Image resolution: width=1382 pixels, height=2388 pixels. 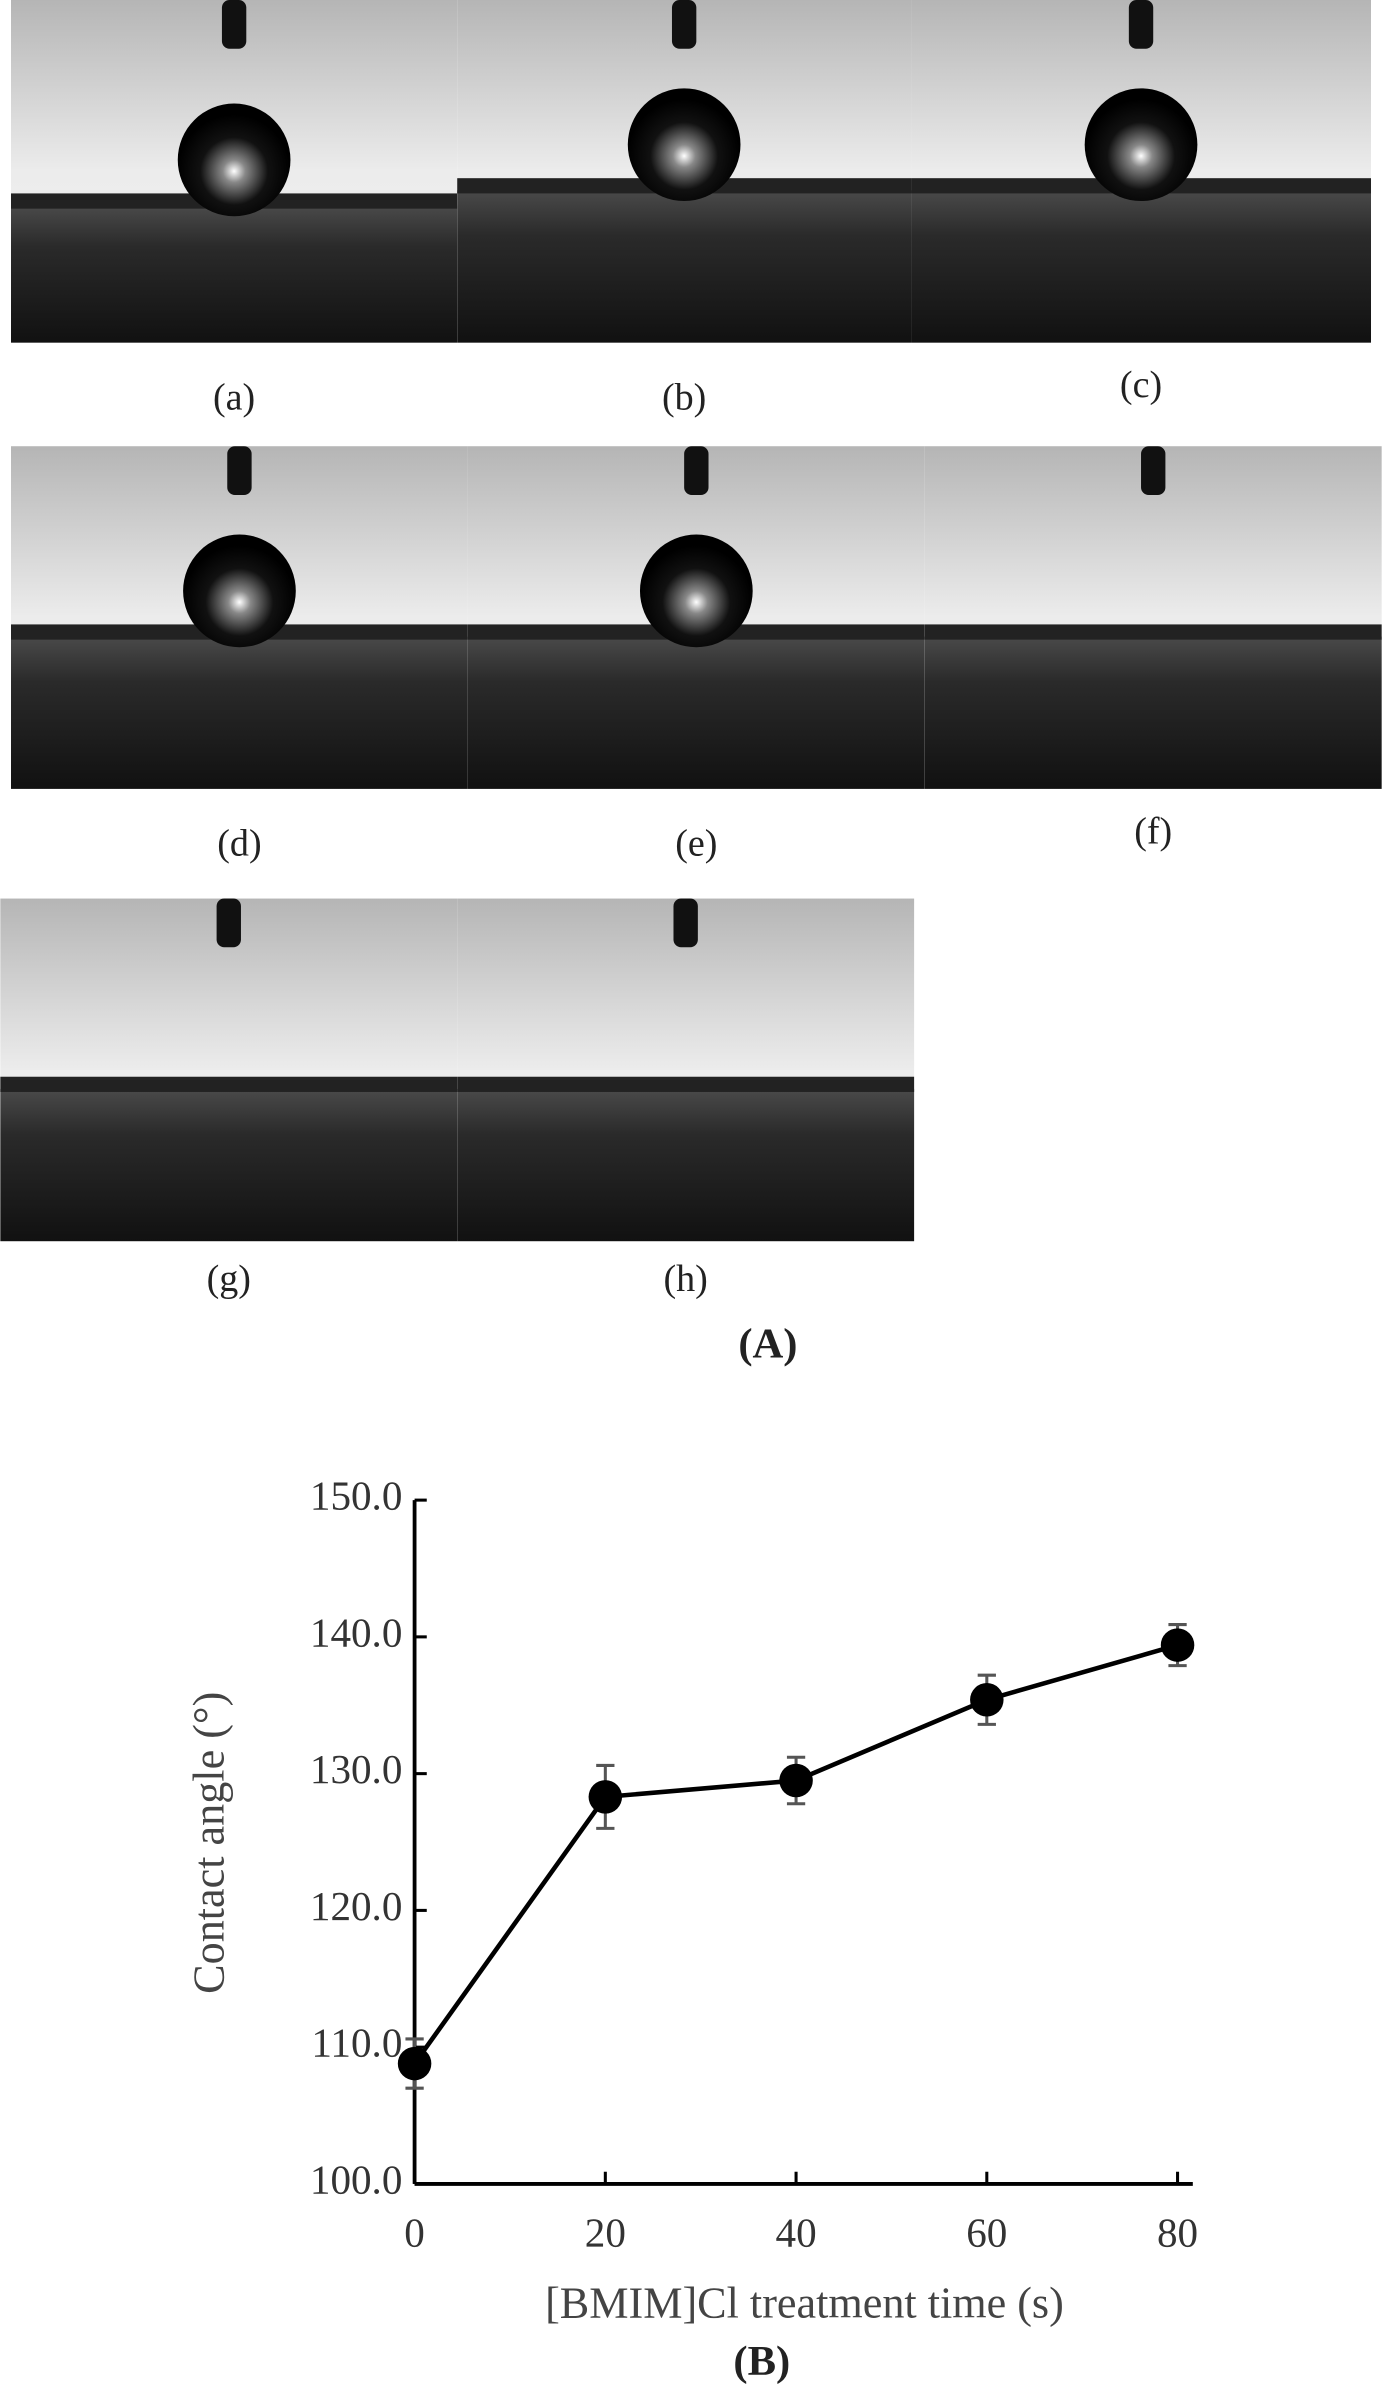 What do you see at coordinates (605, 2233) in the screenshot?
I see `x-tick-label: 20` at bounding box center [605, 2233].